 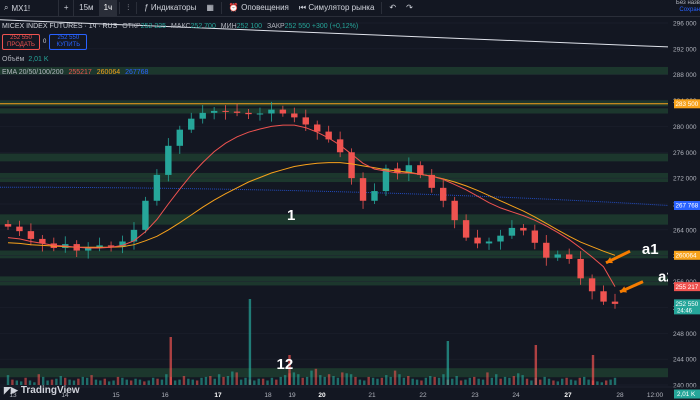 I want to click on layout-button: ▦, so click(x=210, y=8).